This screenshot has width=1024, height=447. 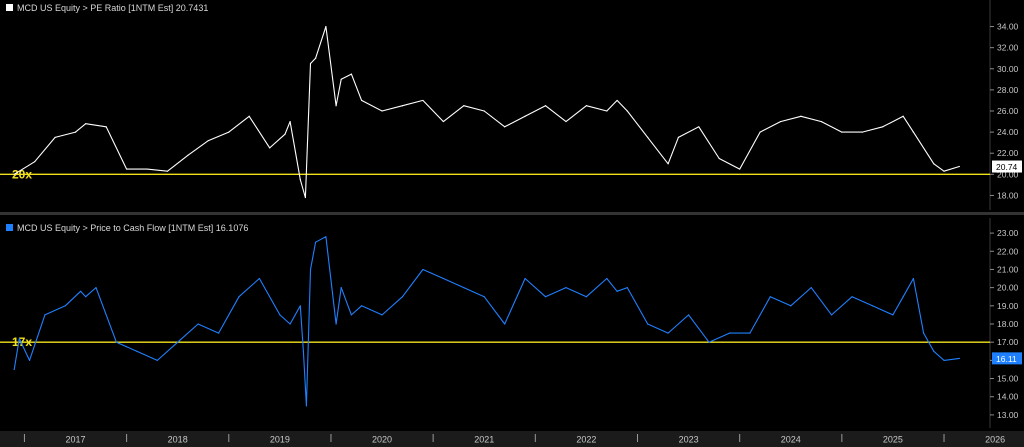 I want to click on pe-y-tick-label: 28.00, so click(x=1008, y=90).